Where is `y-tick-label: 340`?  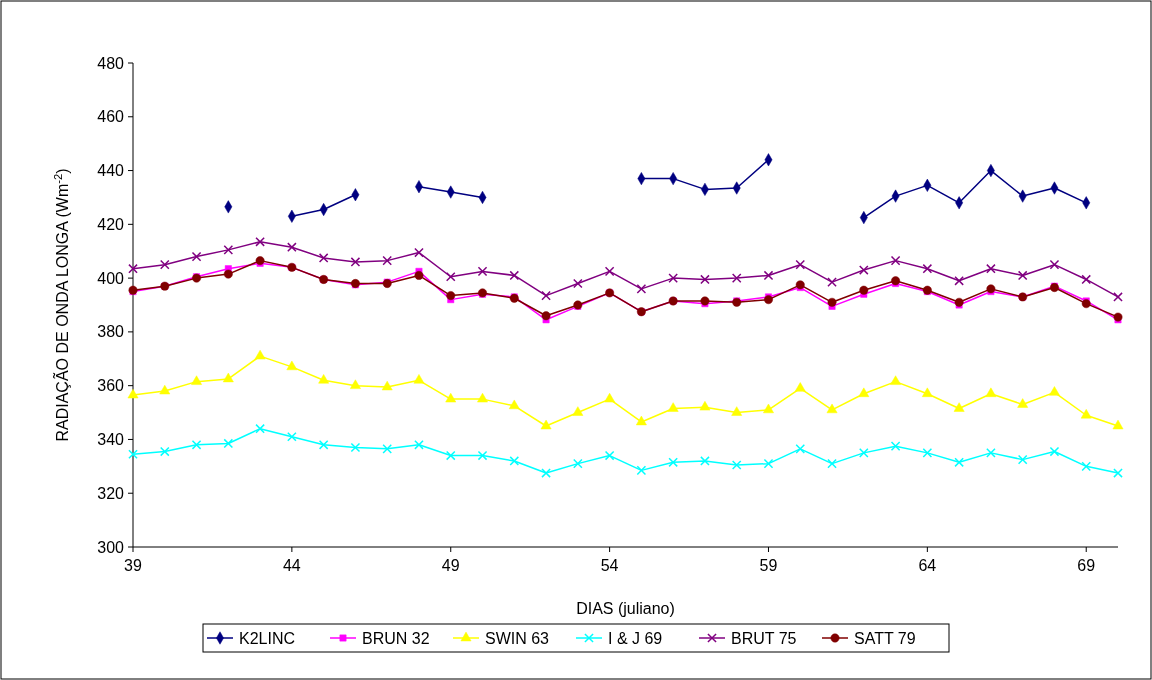 y-tick-label: 340 is located at coordinates (111, 440).